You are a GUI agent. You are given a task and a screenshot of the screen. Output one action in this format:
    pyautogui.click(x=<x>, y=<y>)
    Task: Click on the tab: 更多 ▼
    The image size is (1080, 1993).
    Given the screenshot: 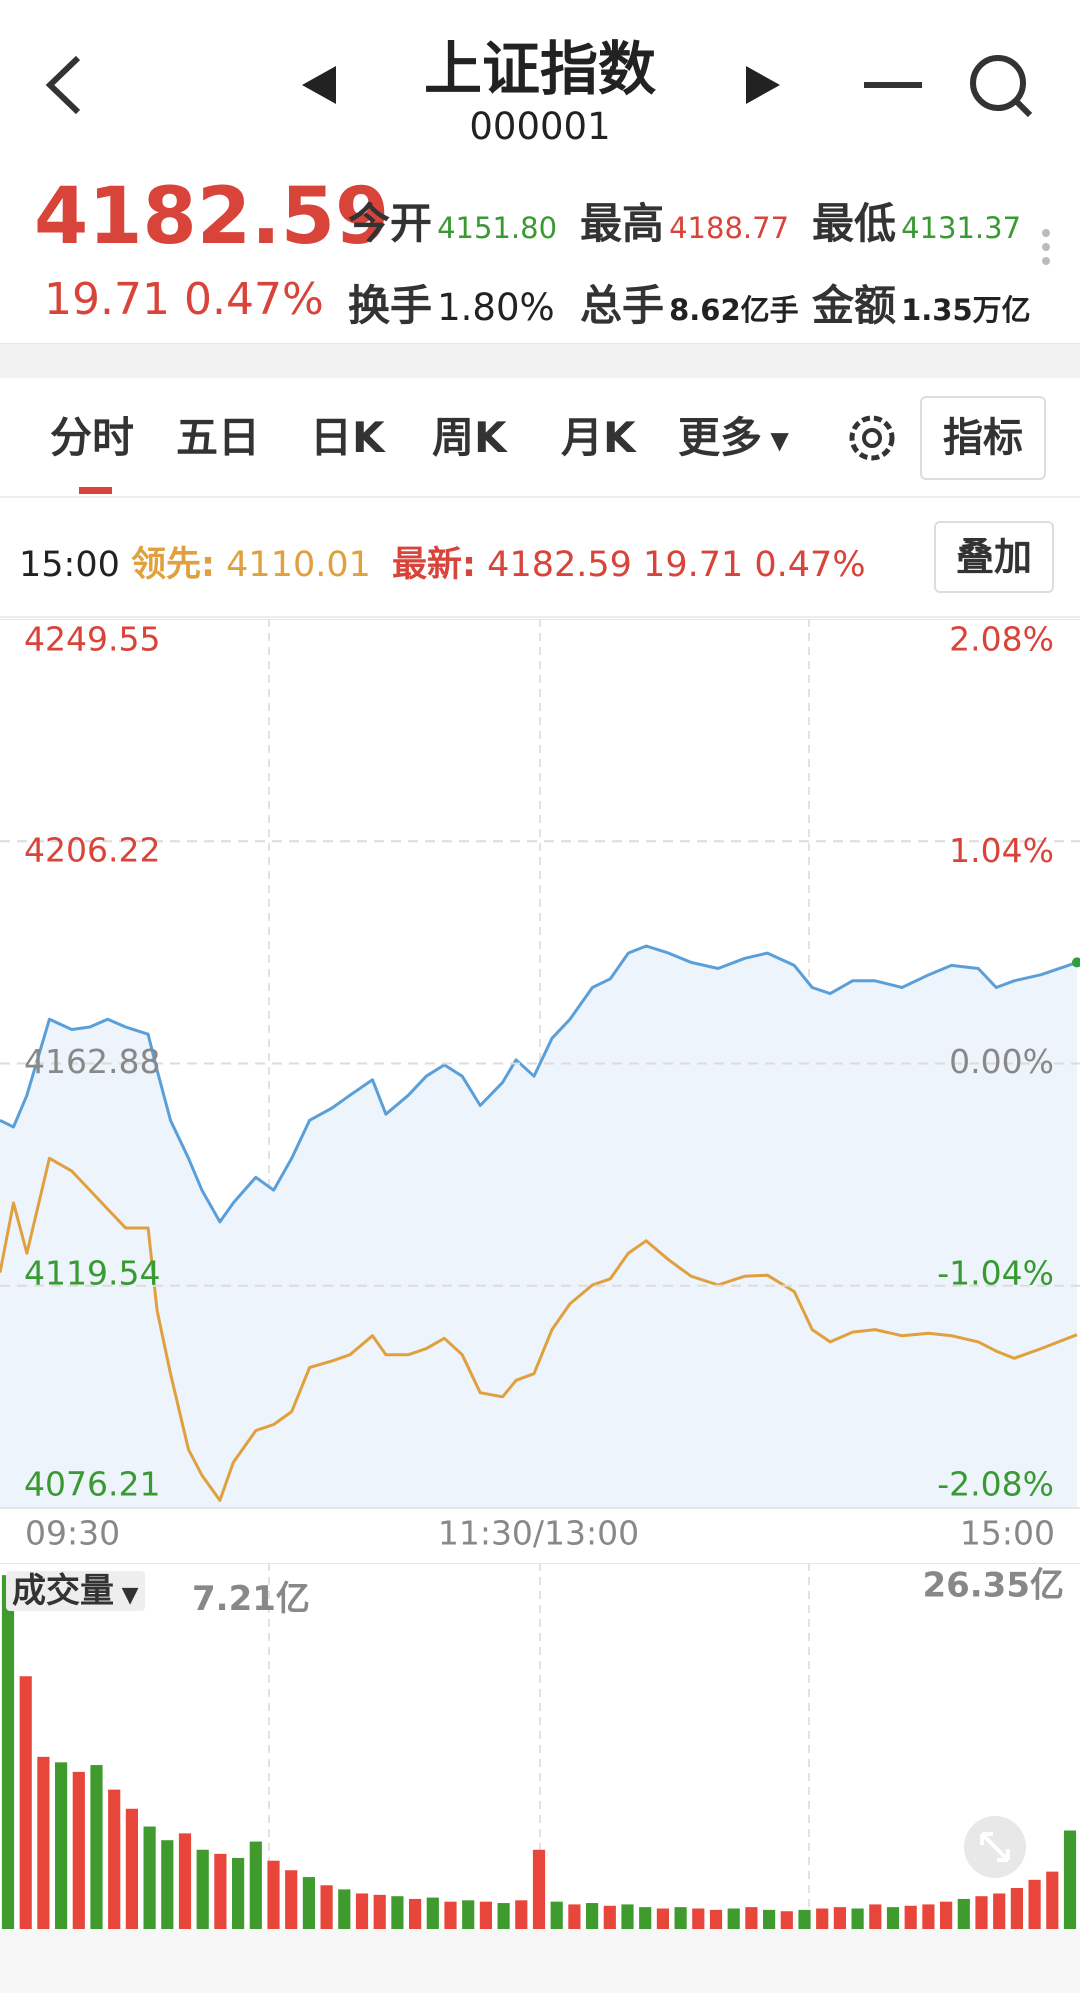 What is the action you would take?
    pyautogui.click(x=733, y=437)
    